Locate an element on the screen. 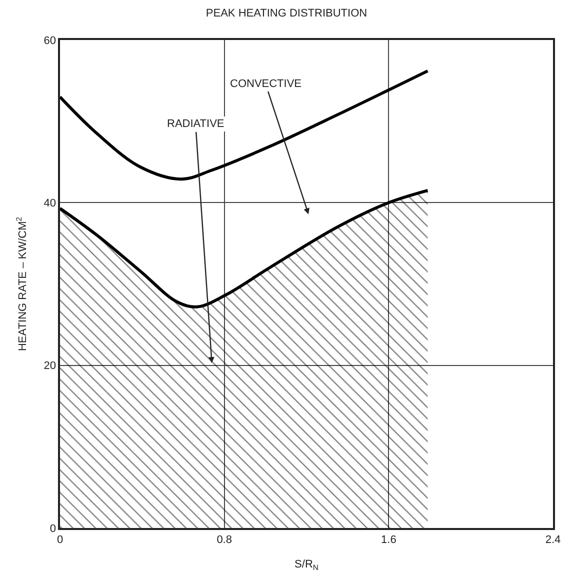 Image resolution: width=573 pixels, height=581 pixels. annotation: RADIATIVE is located at coordinates (195, 124).